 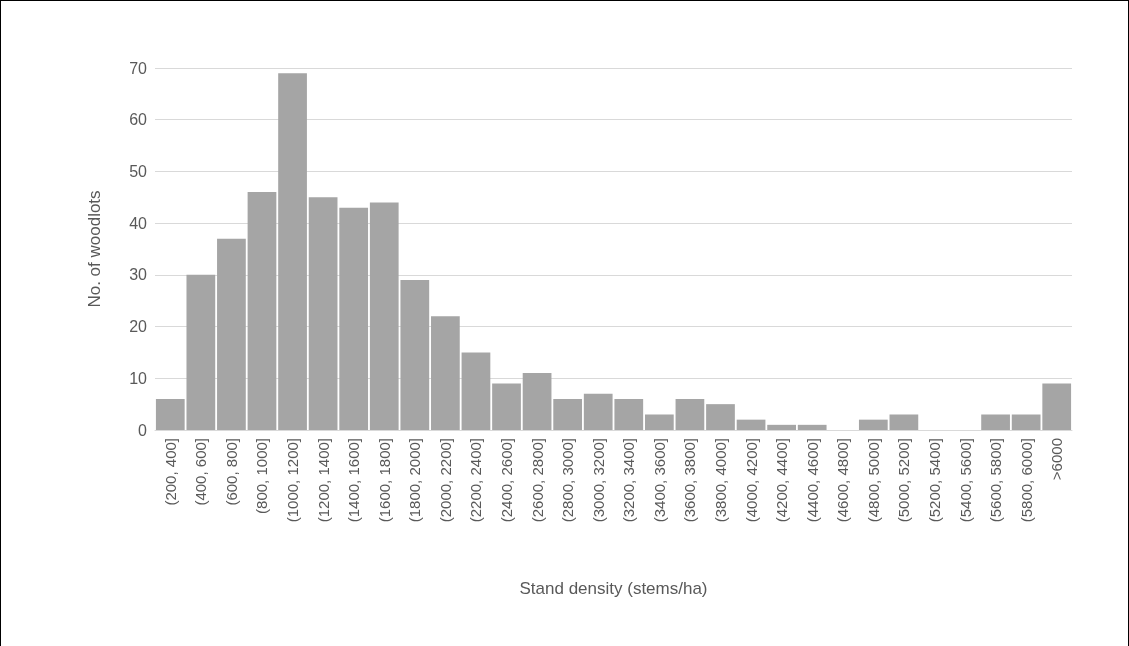 I want to click on y-tick-label: 10, so click(x=138, y=378).